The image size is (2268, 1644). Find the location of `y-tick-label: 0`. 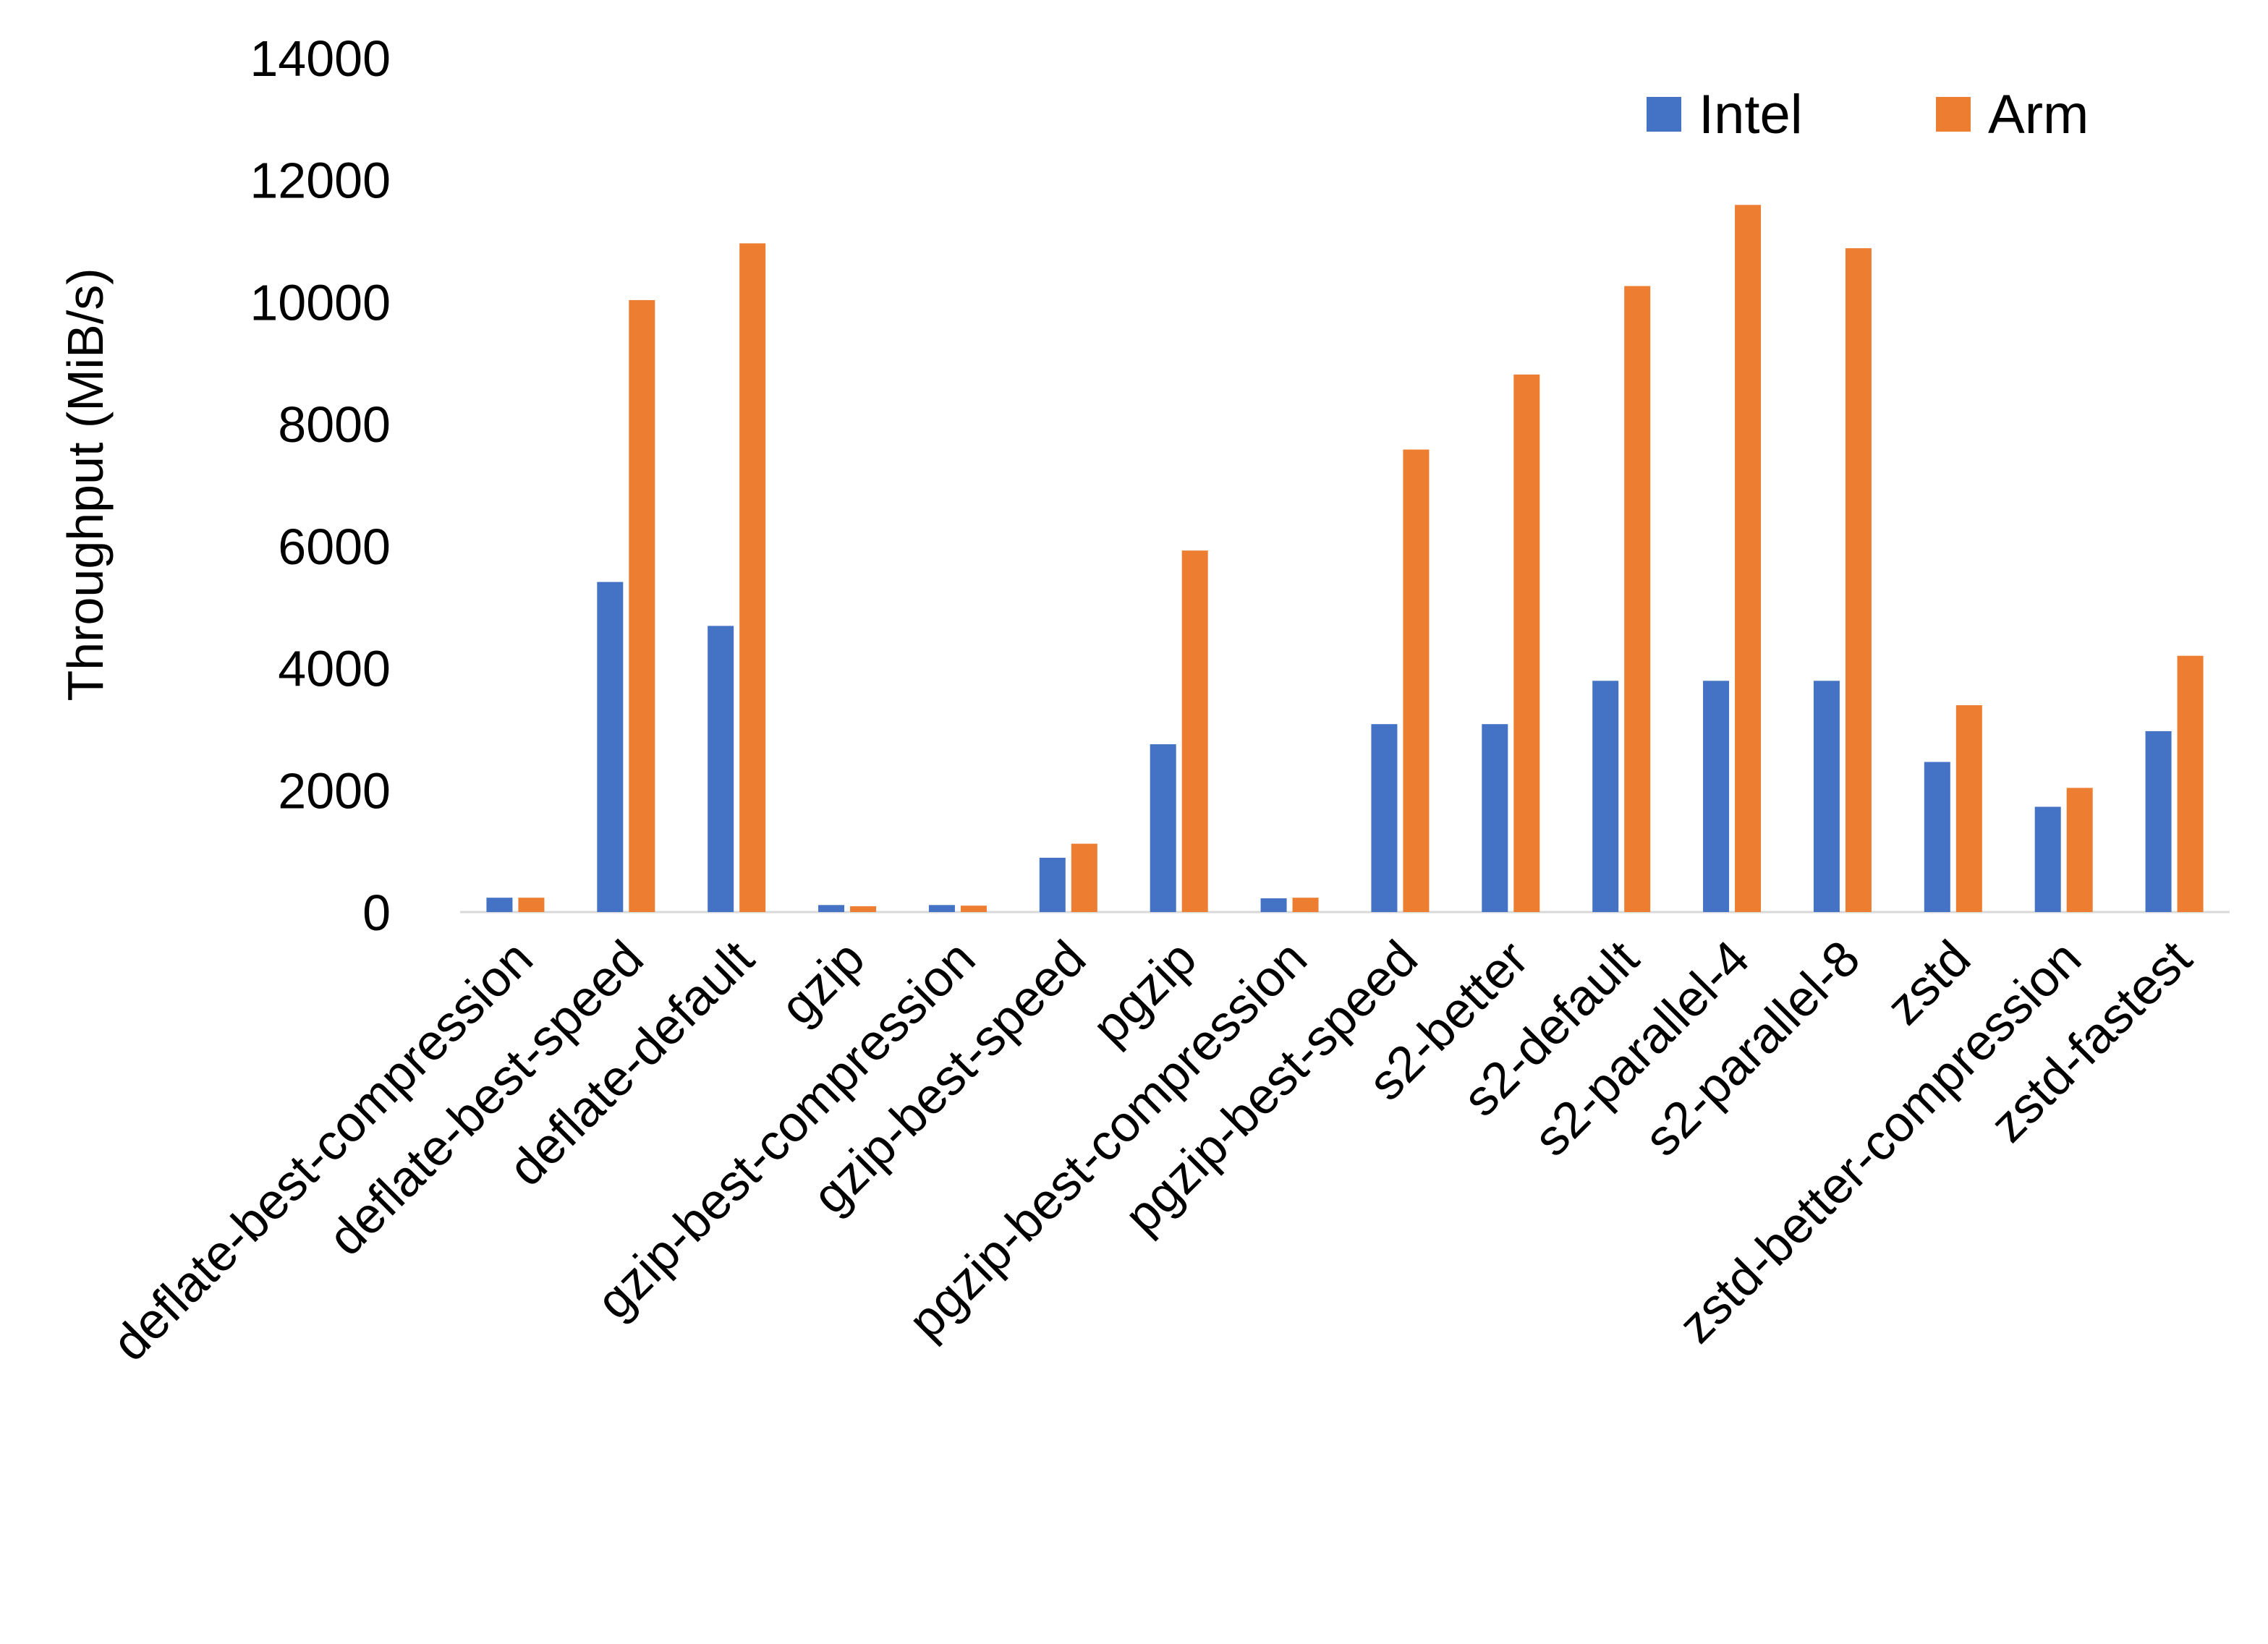

y-tick-label: 0 is located at coordinates (376, 913).